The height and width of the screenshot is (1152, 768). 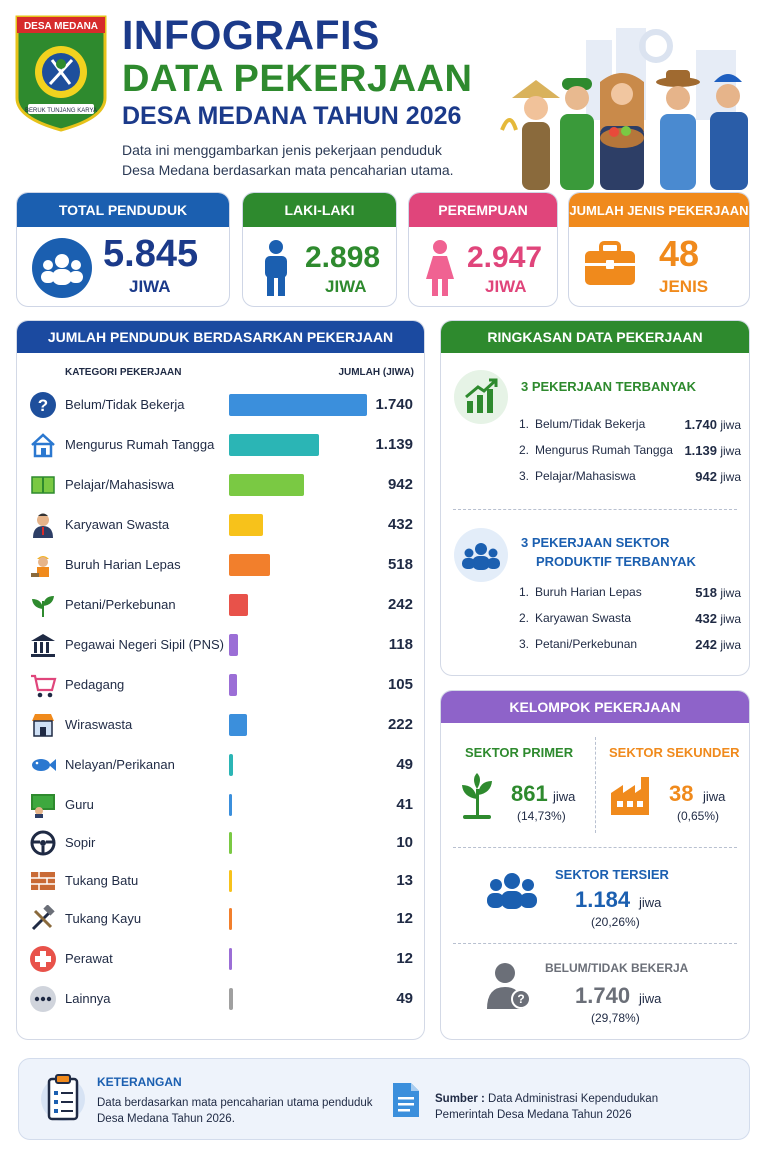 What do you see at coordinates (220, 525) in the screenshot?
I see `chart-row: Karyawan Swasta 432` at bounding box center [220, 525].